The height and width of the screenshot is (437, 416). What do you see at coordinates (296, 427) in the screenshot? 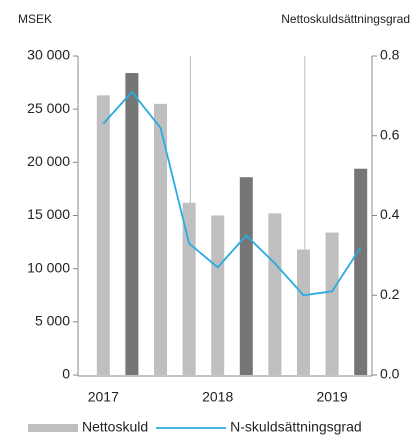
I see `legend-label: N-skuldsättningsgrad` at bounding box center [296, 427].